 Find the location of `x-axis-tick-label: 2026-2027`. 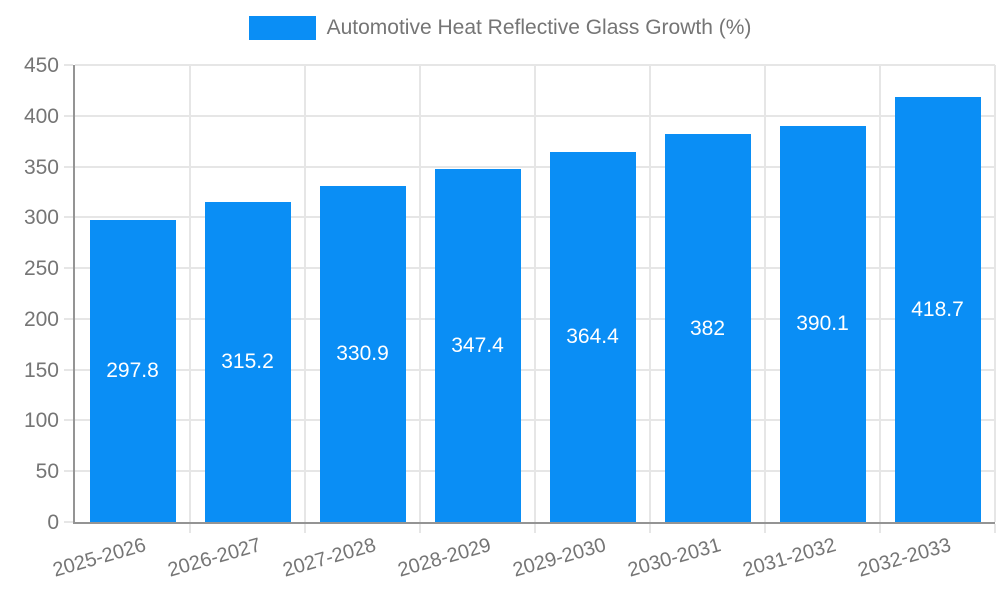

x-axis-tick-label: 2026-2027 is located at coordinates (214, 558).